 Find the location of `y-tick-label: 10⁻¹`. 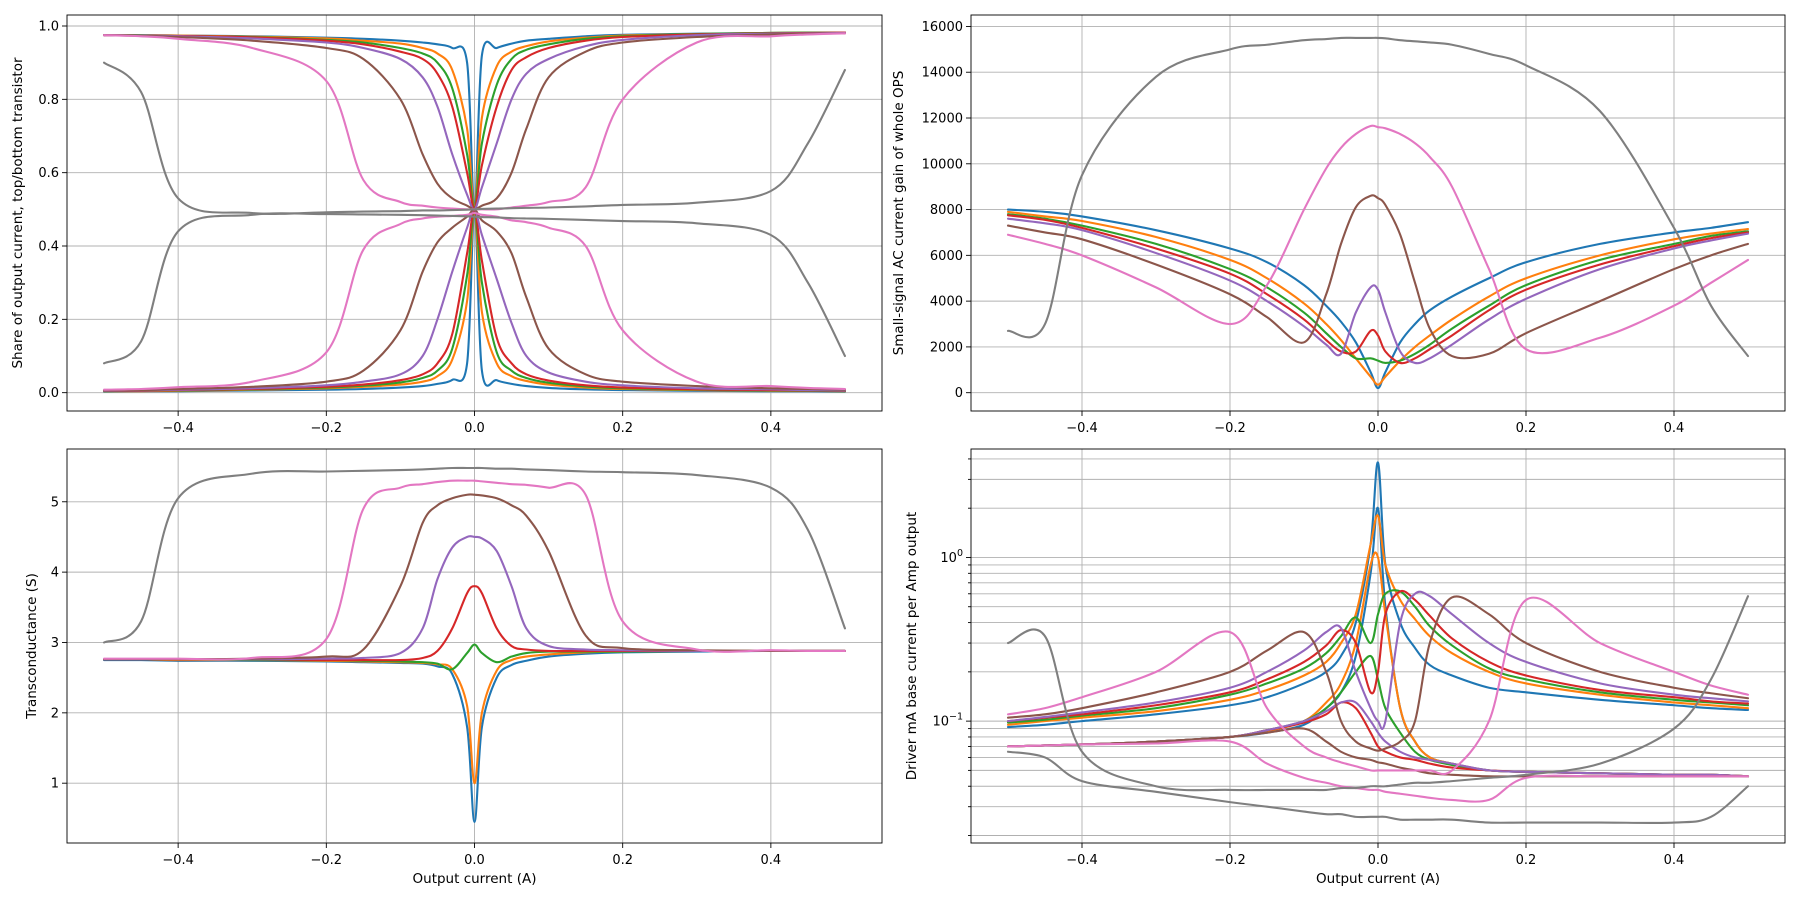

y-tick-label: 10⁻¹ is located at coordinates (947, 721).